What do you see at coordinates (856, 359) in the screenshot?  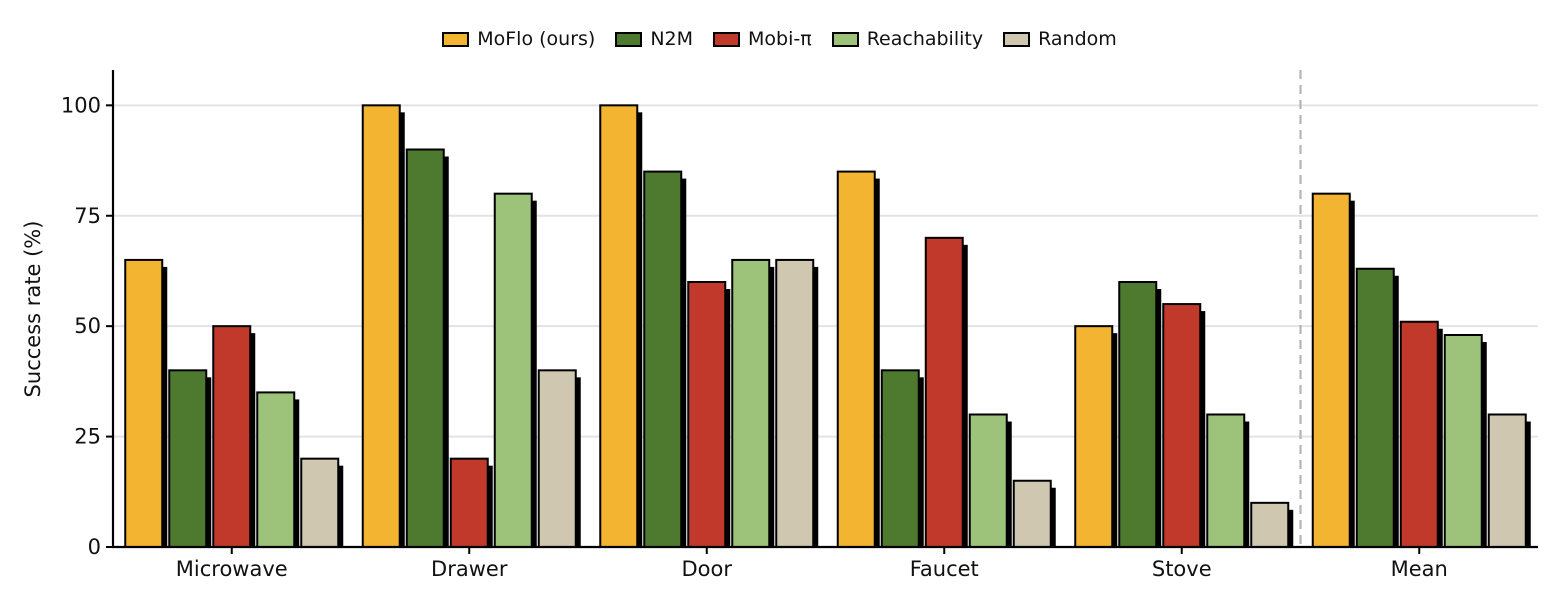 I see `bar-faucet-moflo-ours` at bounding box center [856, 359].